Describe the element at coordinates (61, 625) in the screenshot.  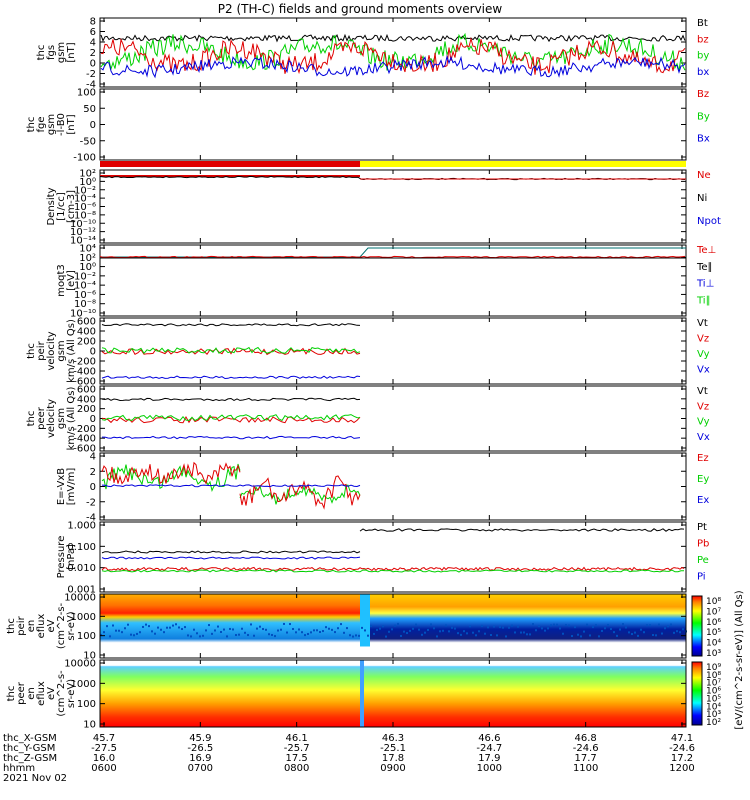
I see `y-axis-label-line: (cm^2-s-` at that location.